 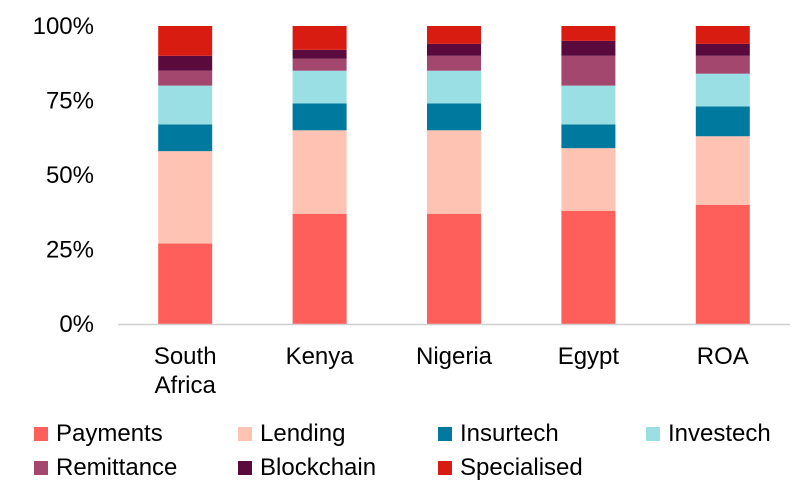 I want to click on x-tick-label: Nigeria, so click(x=454, y=356).